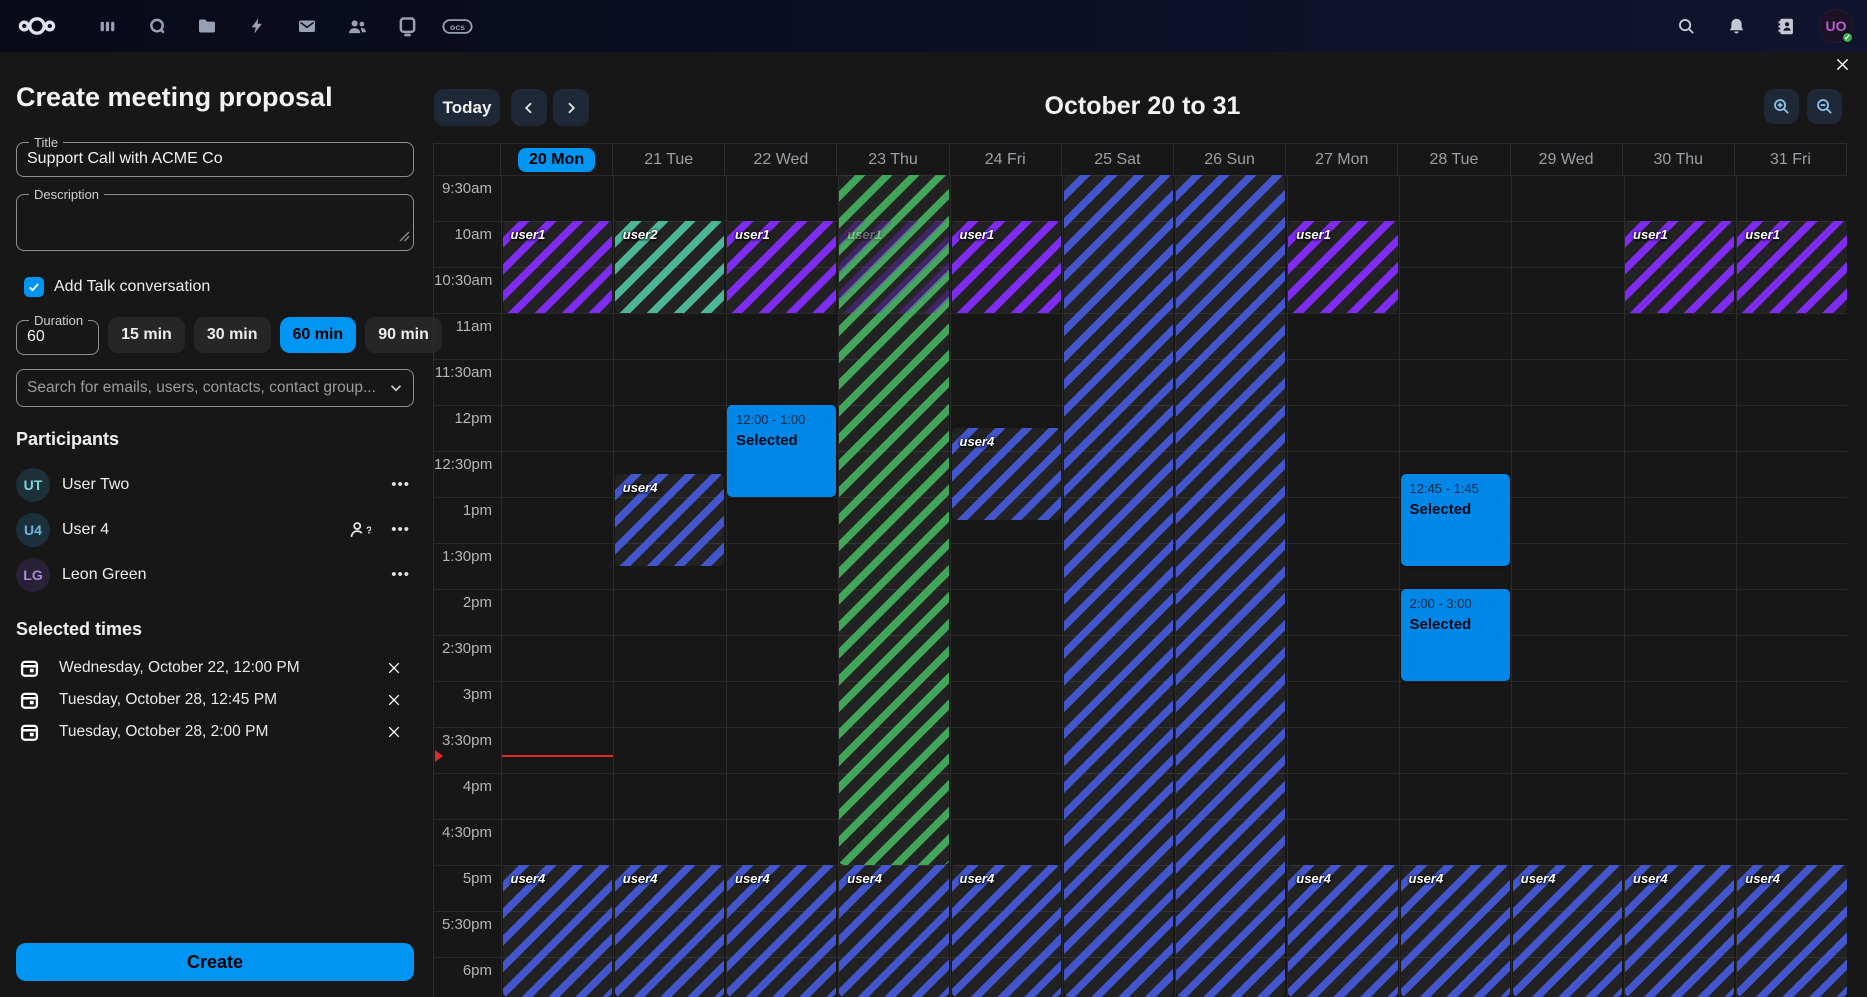 This screenshot has height=997, width=1867. Describe the element at coordinates (67, 194) in the screenshot. I see `description-field-label: Description` at that location.